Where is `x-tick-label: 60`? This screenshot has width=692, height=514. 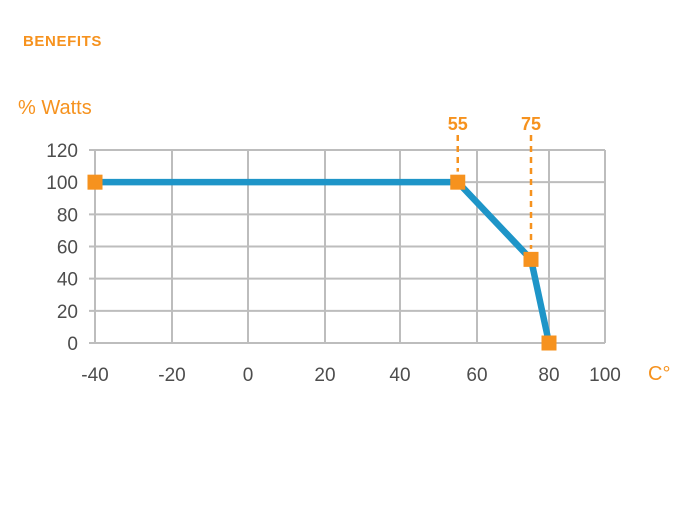 x-tick-label: 60 is located at coordinates (476, 375).